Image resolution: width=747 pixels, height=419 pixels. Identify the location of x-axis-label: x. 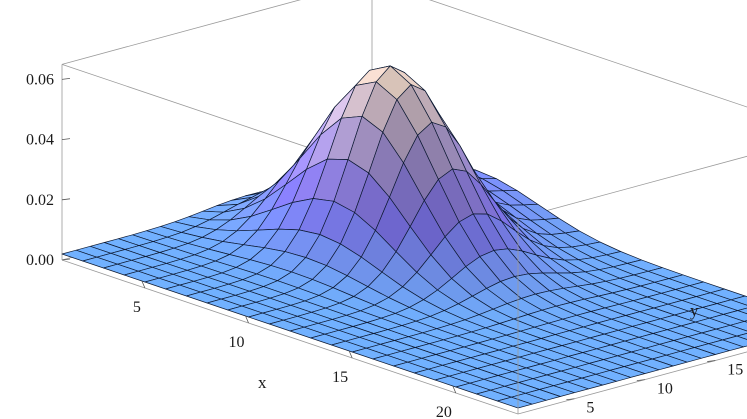
(262, 382).